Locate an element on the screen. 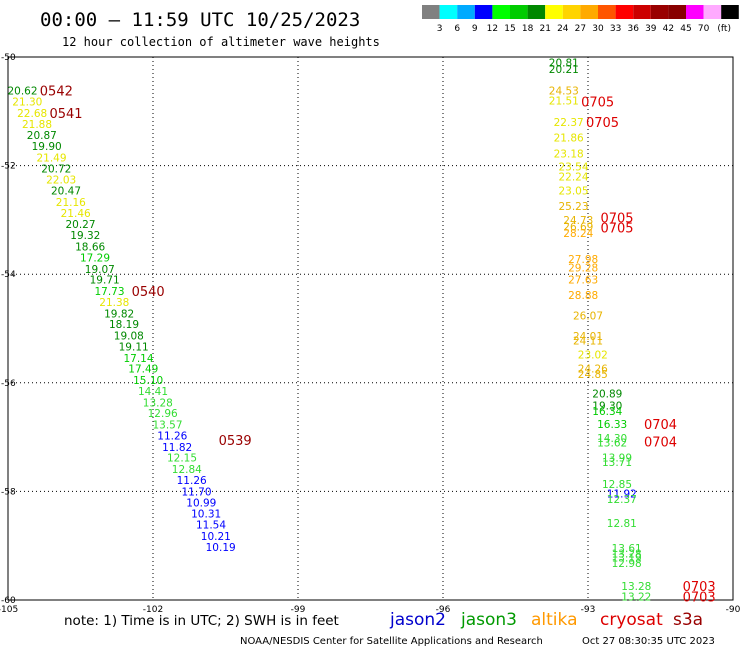 This screenshot has width=740, height=650. swh-value: 12.96 is located at coordinates (163, 414).